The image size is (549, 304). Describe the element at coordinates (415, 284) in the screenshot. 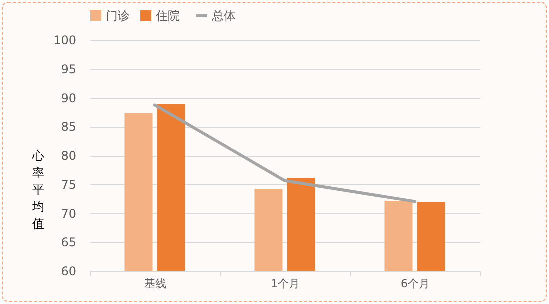

I see `x-tick-label: 6个月` at that location.